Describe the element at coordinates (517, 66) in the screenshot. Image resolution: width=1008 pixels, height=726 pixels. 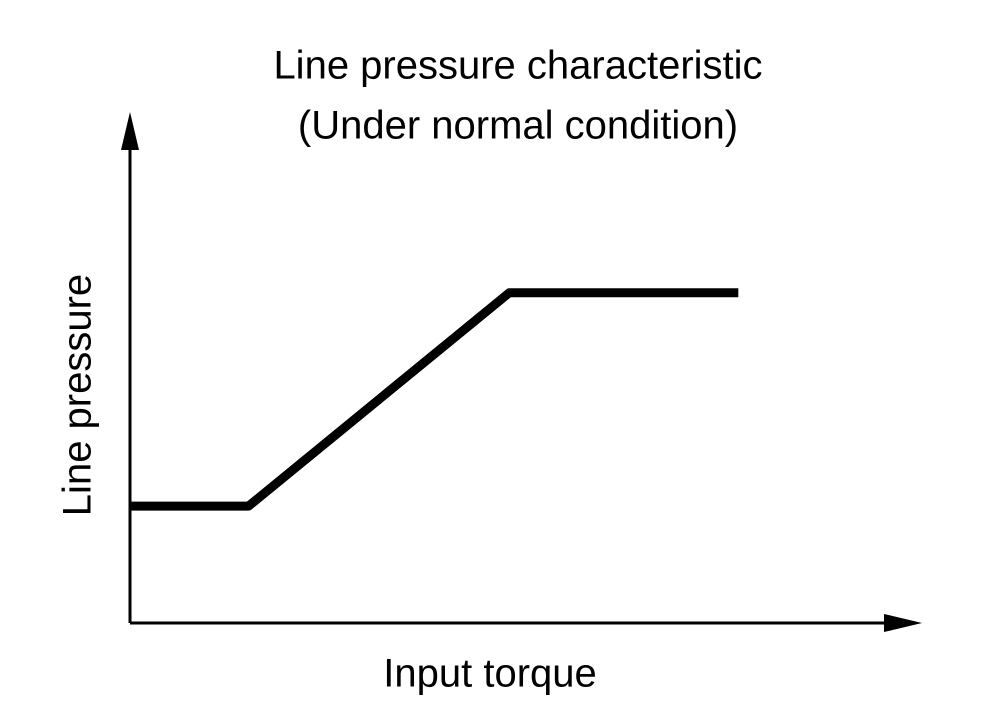
I see `chart-title: Line pressure characteristic` at that location.